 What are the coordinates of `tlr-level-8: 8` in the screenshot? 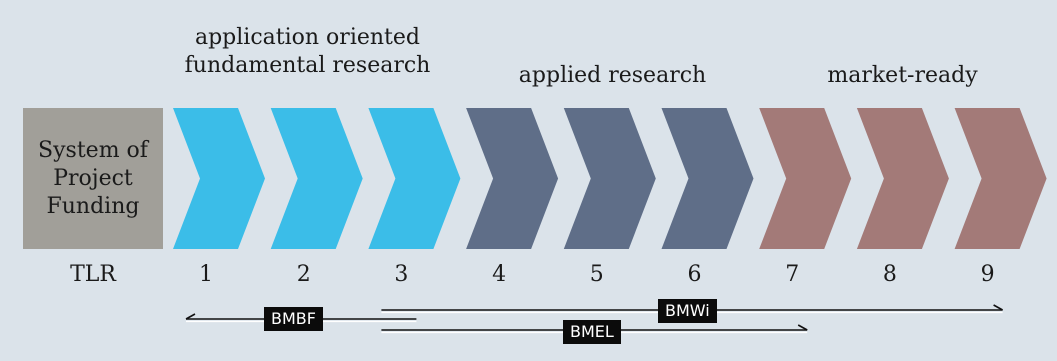 It's located at (889, 274).